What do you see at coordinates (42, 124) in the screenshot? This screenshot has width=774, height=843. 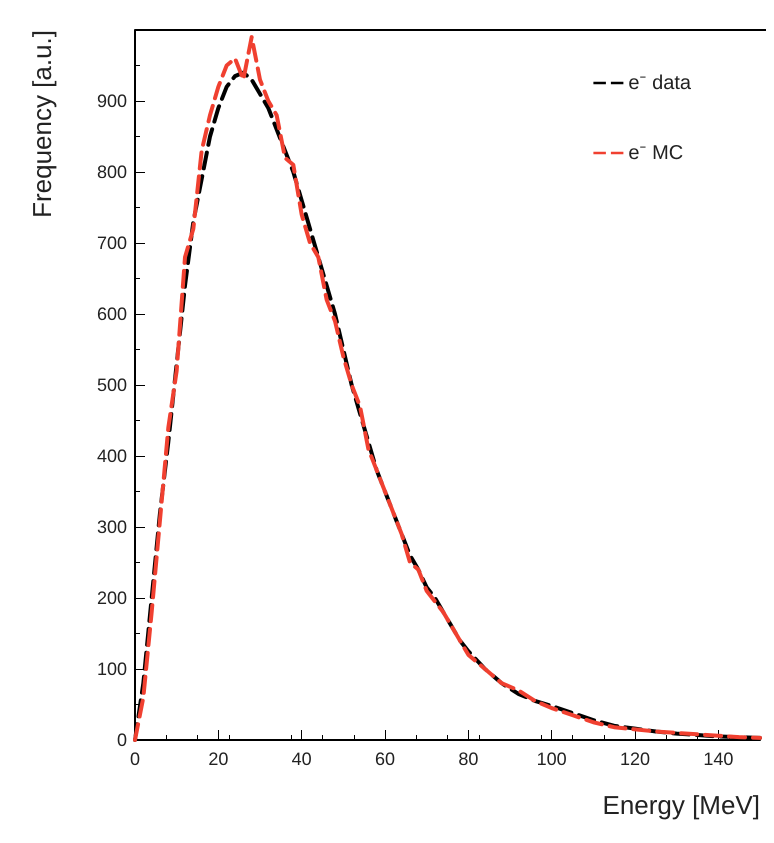 I see `y-axis-title: Frequency [a.u.]` at bounding box center [42, 124].